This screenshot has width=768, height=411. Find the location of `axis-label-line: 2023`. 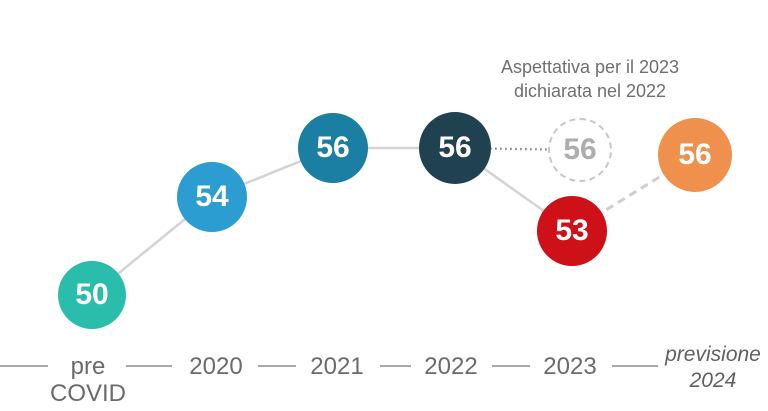

axis-label-line: 2023 is located at coordinates (570, 366).